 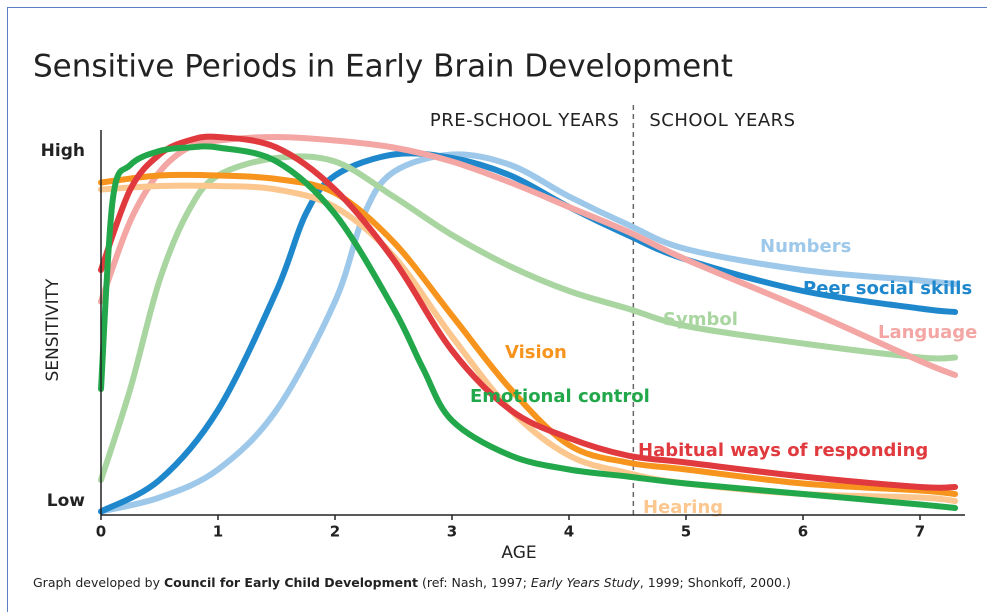 I want to click on x-tick-label: 6, so click(x=803, y=532).